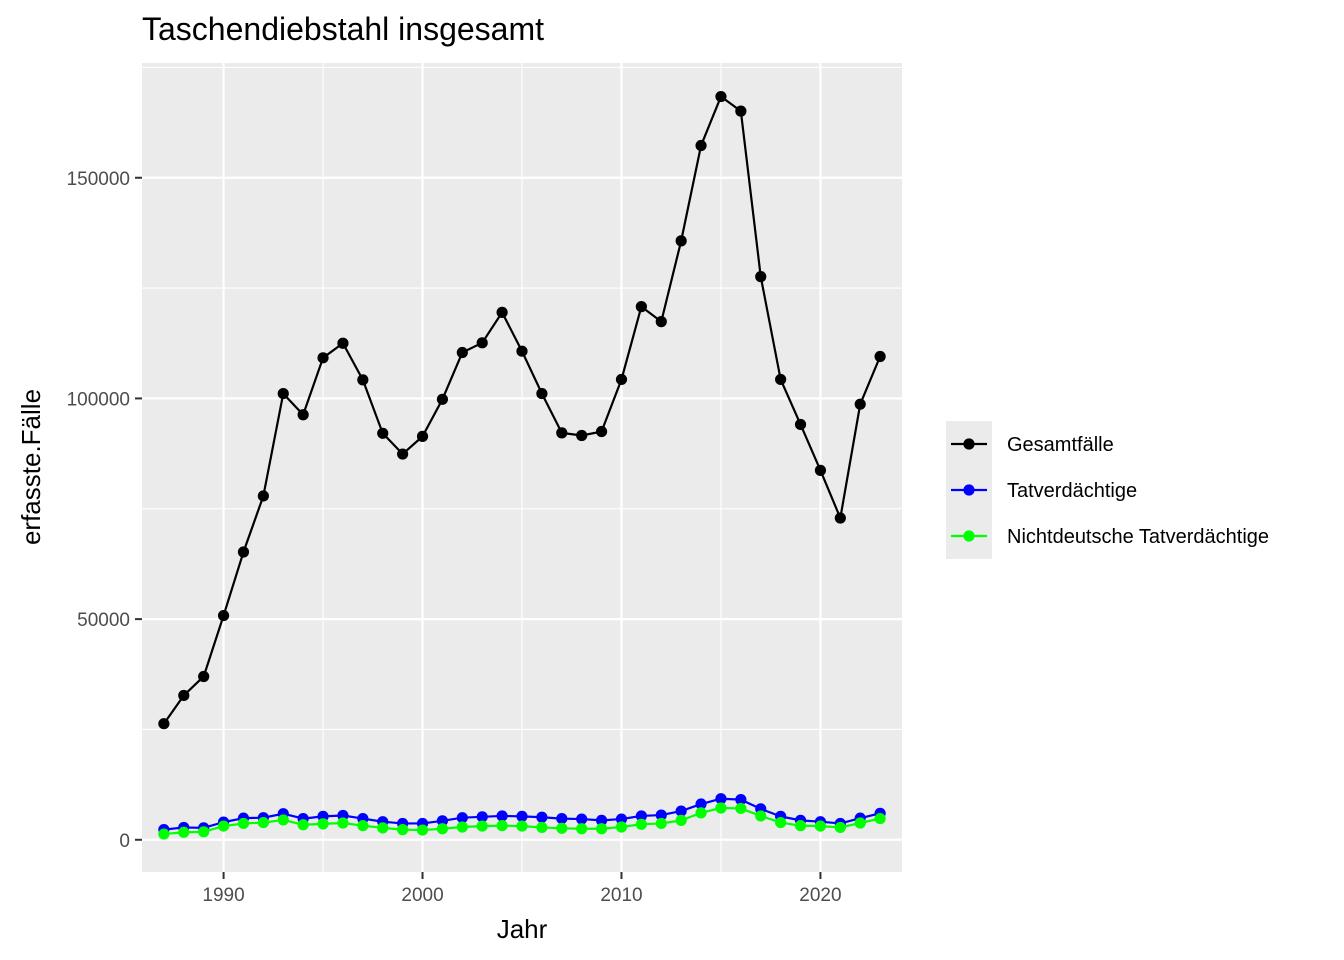  What do you see at coordinates (522, 929) in the screenshot?
I see `x-axis-title: Jahr` at bounding box center [522, 929].